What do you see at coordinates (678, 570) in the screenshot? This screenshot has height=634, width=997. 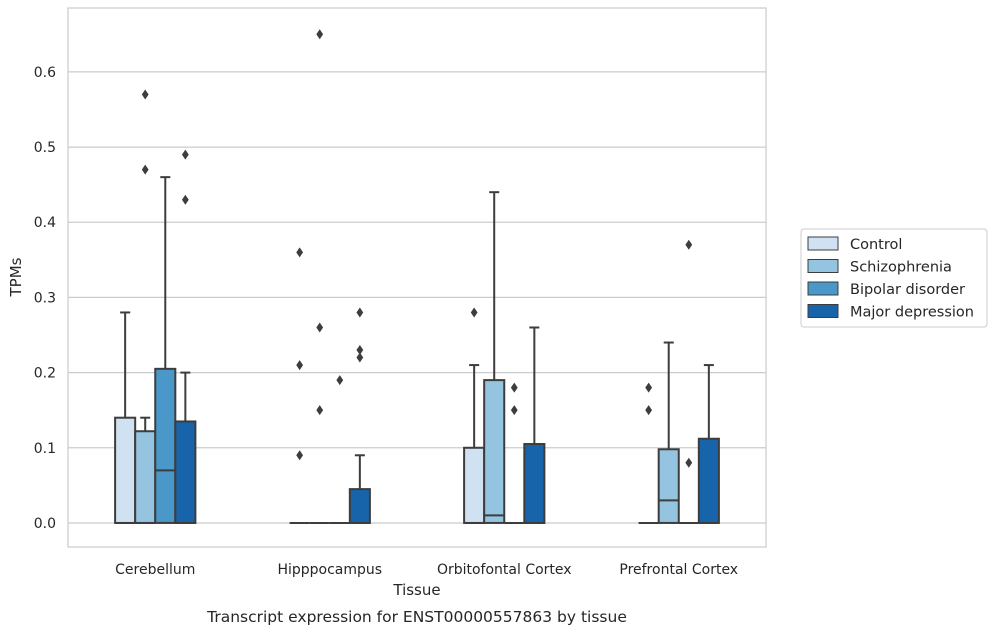 I see `x-tick-label: Prefrontal Cortex` at bounding box center [678, 570].